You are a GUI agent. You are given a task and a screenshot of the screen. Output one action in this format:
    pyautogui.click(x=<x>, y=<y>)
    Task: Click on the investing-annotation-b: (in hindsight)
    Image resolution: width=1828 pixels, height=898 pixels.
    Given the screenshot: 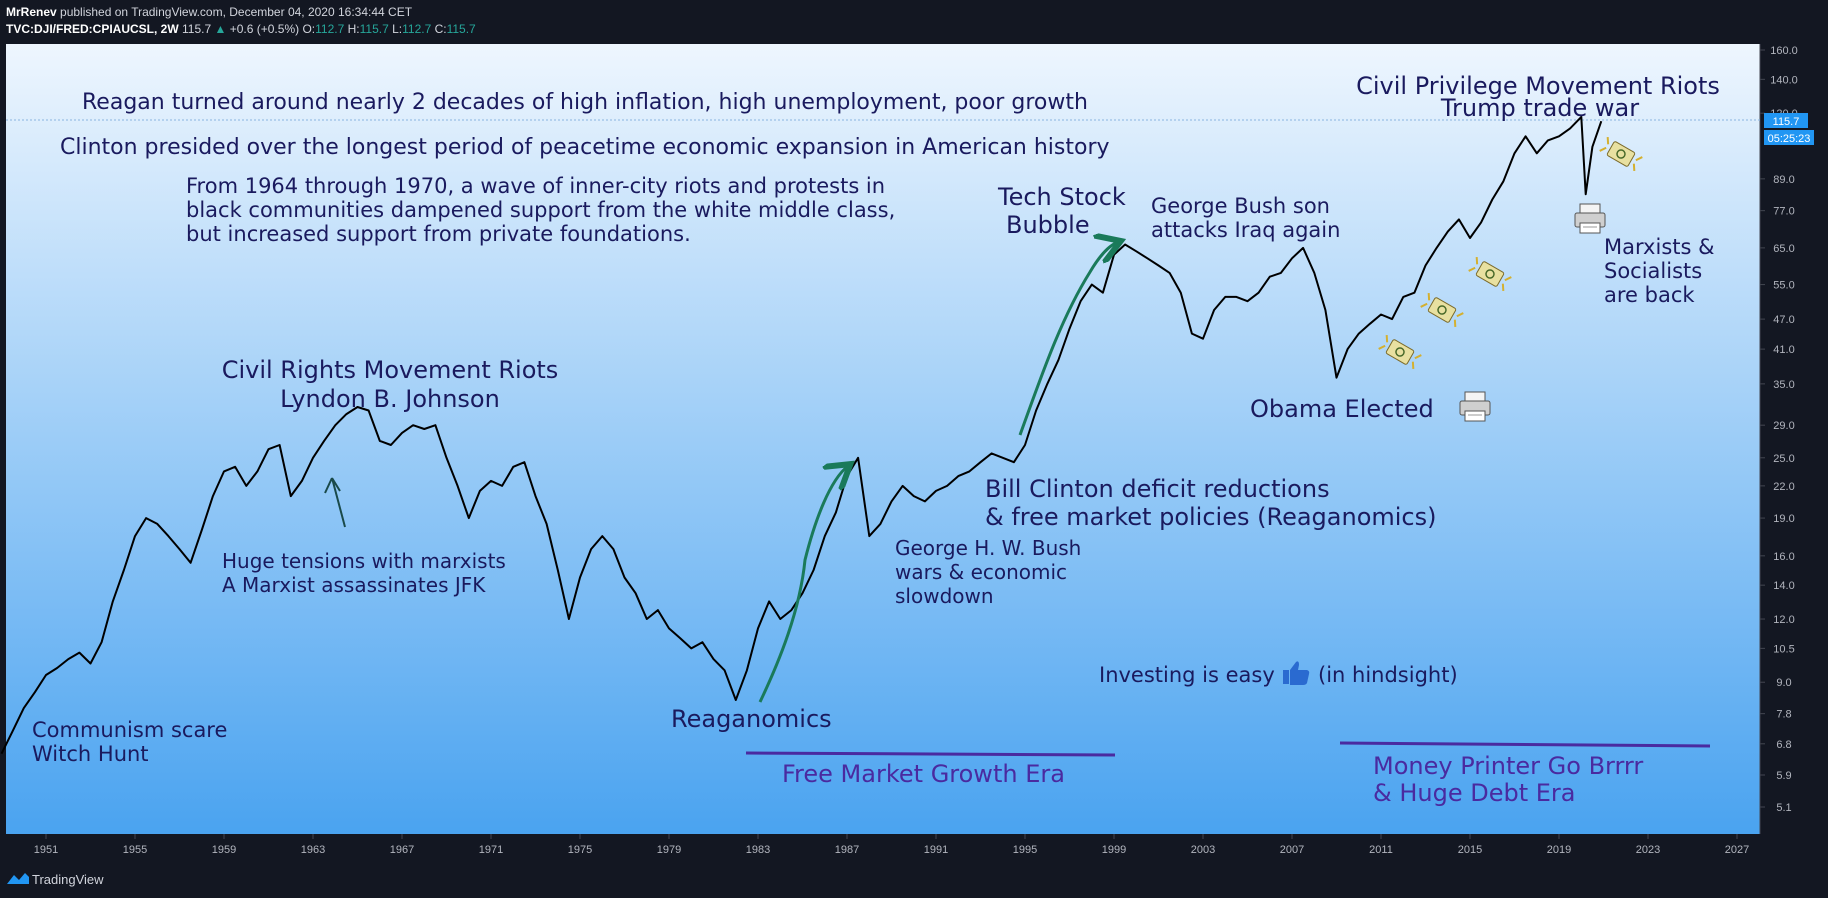 What is the action you would take?
    pyautogui.click(x=1388, y=675)
    